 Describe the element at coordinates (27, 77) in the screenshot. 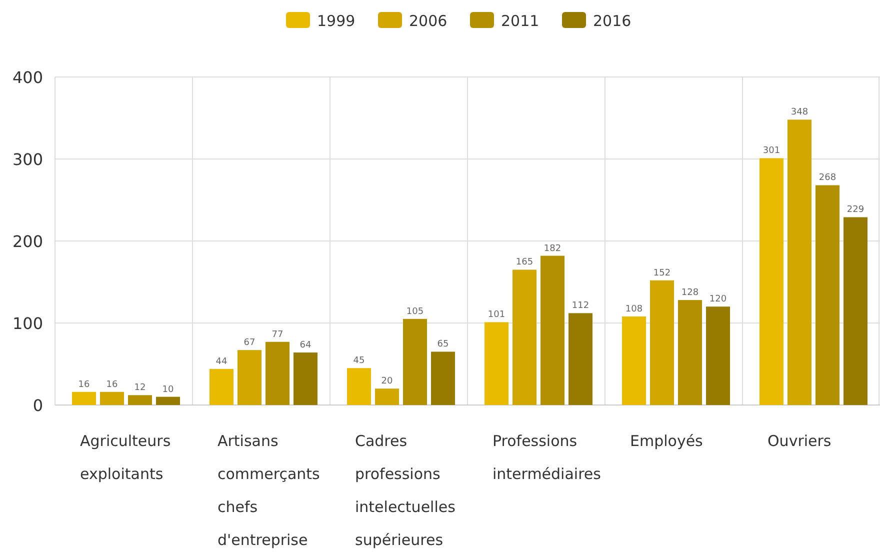

I see `y-tick-label: 400` at that location.